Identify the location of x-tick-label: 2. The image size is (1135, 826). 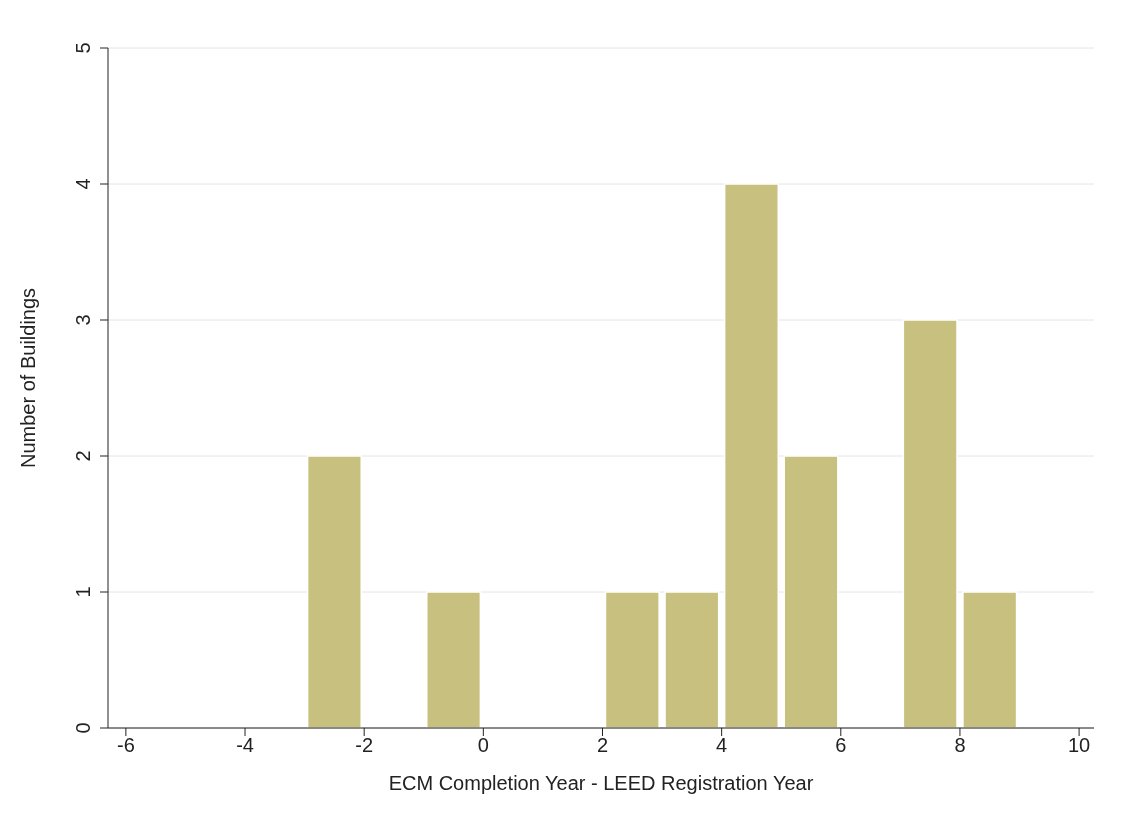
(602, 745).